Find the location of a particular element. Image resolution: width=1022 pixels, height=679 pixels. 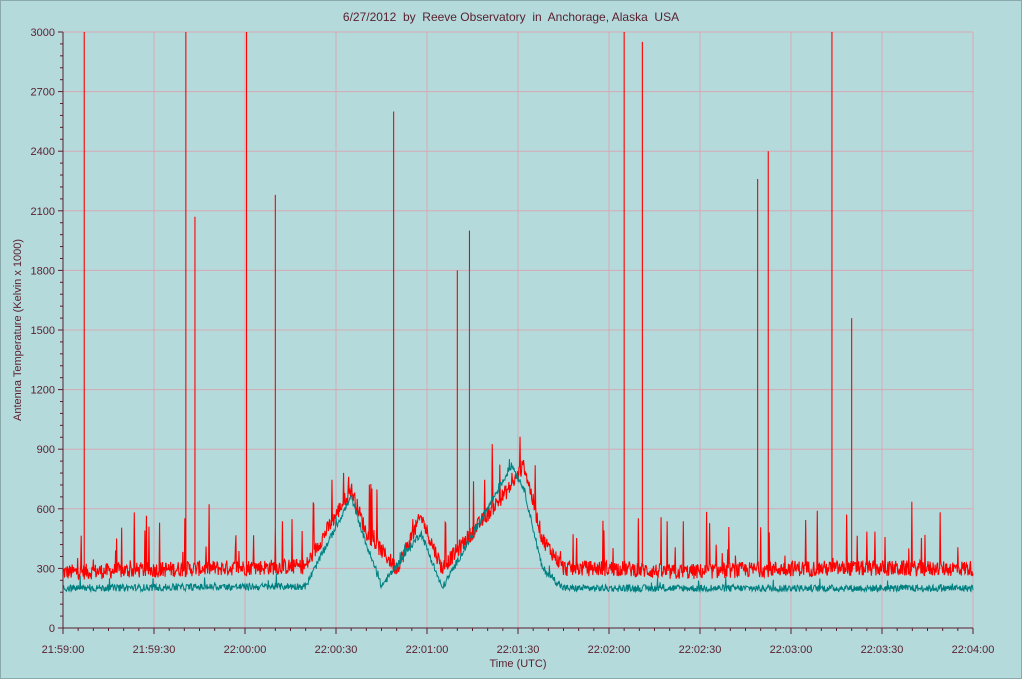

y-tick-label: 1500 is located at coordinates (43, 331).